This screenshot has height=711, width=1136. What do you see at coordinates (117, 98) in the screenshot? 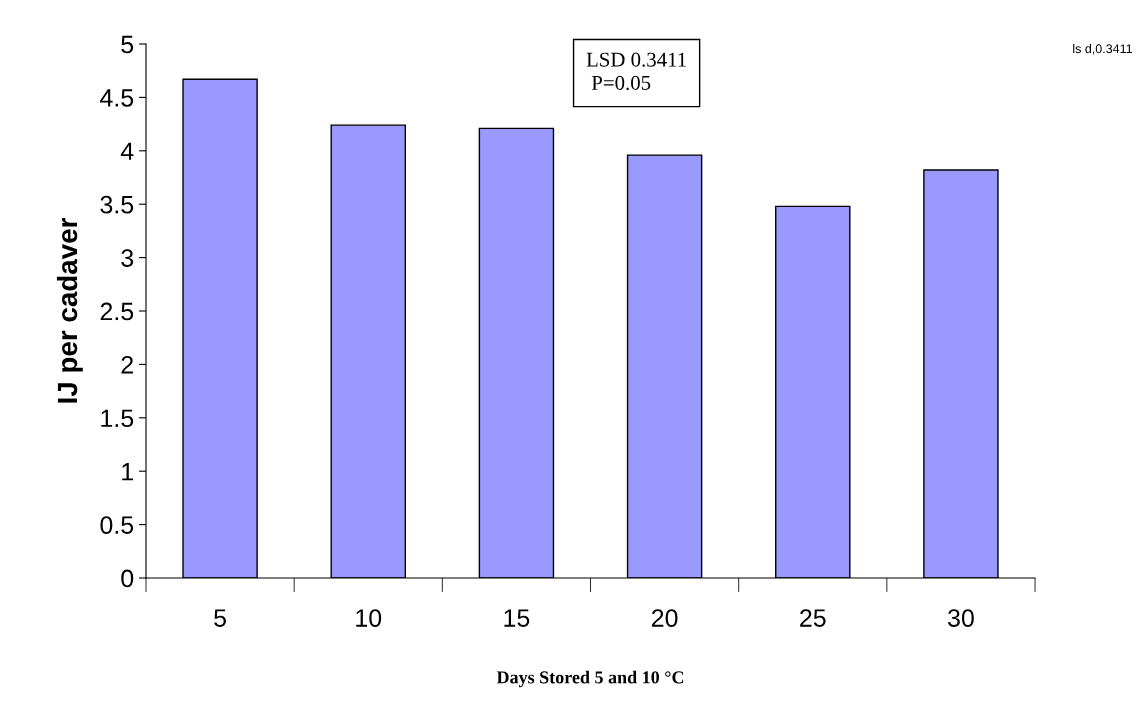
I see `y-tick-label: 4.5` at bounding box center [117, 98].